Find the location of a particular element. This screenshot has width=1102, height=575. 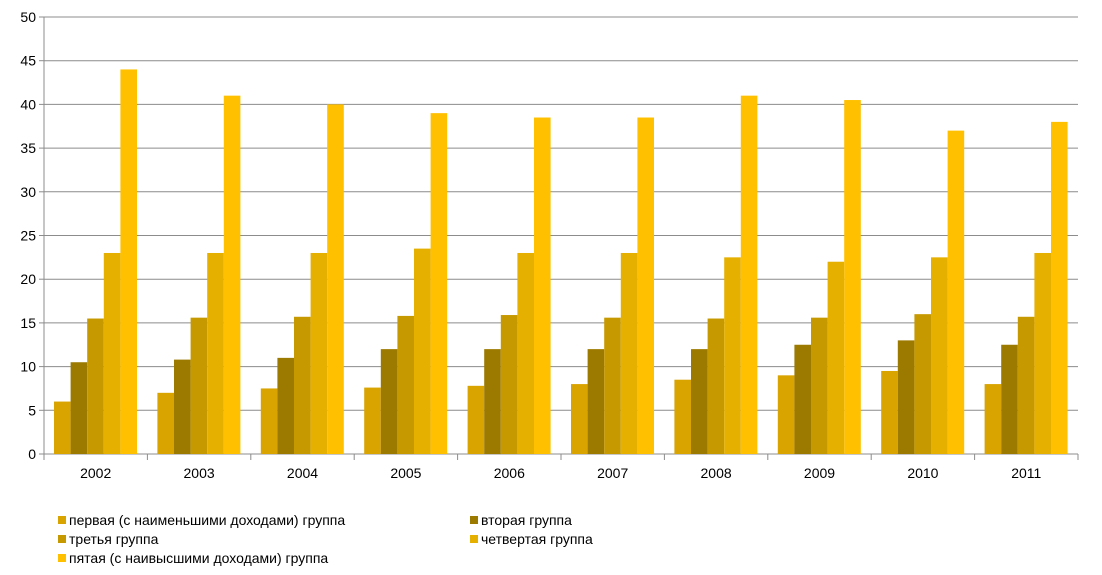

legend-item-group5: пятая (с наивысшими доходами) группа is located at coordinates (193, 558).